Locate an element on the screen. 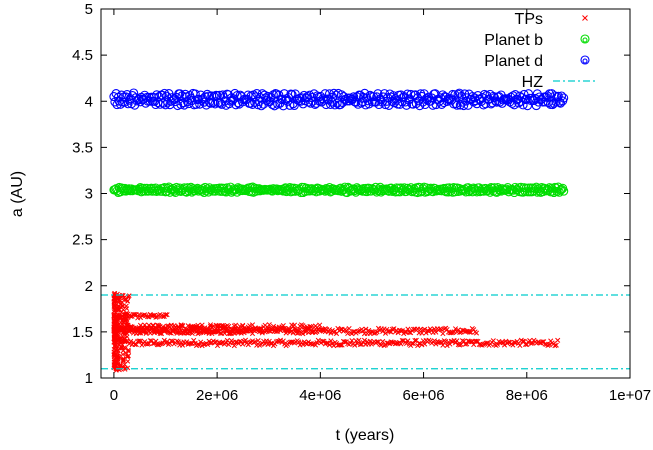 The height and width of the screenshot is (450, 653). y-tick-label: 3 is located at coordinates (89, 194).